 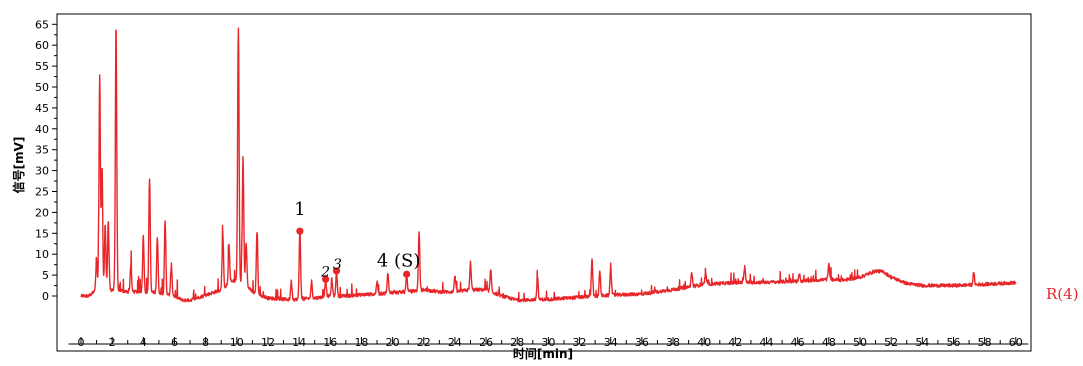 What do you see at coordinates (42, 171) in the screenshot?
I see `y-tick-label: 30` at bounding box center [42, 171].